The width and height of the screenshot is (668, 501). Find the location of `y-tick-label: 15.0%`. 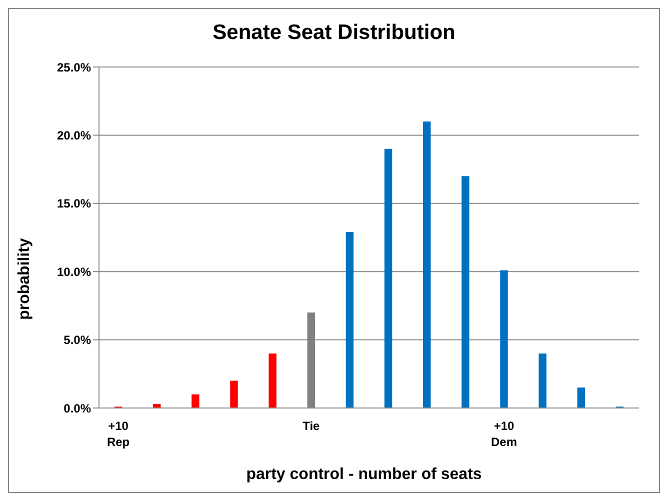

y-tick-label: 15.0% is located at coordinates (74, 203).